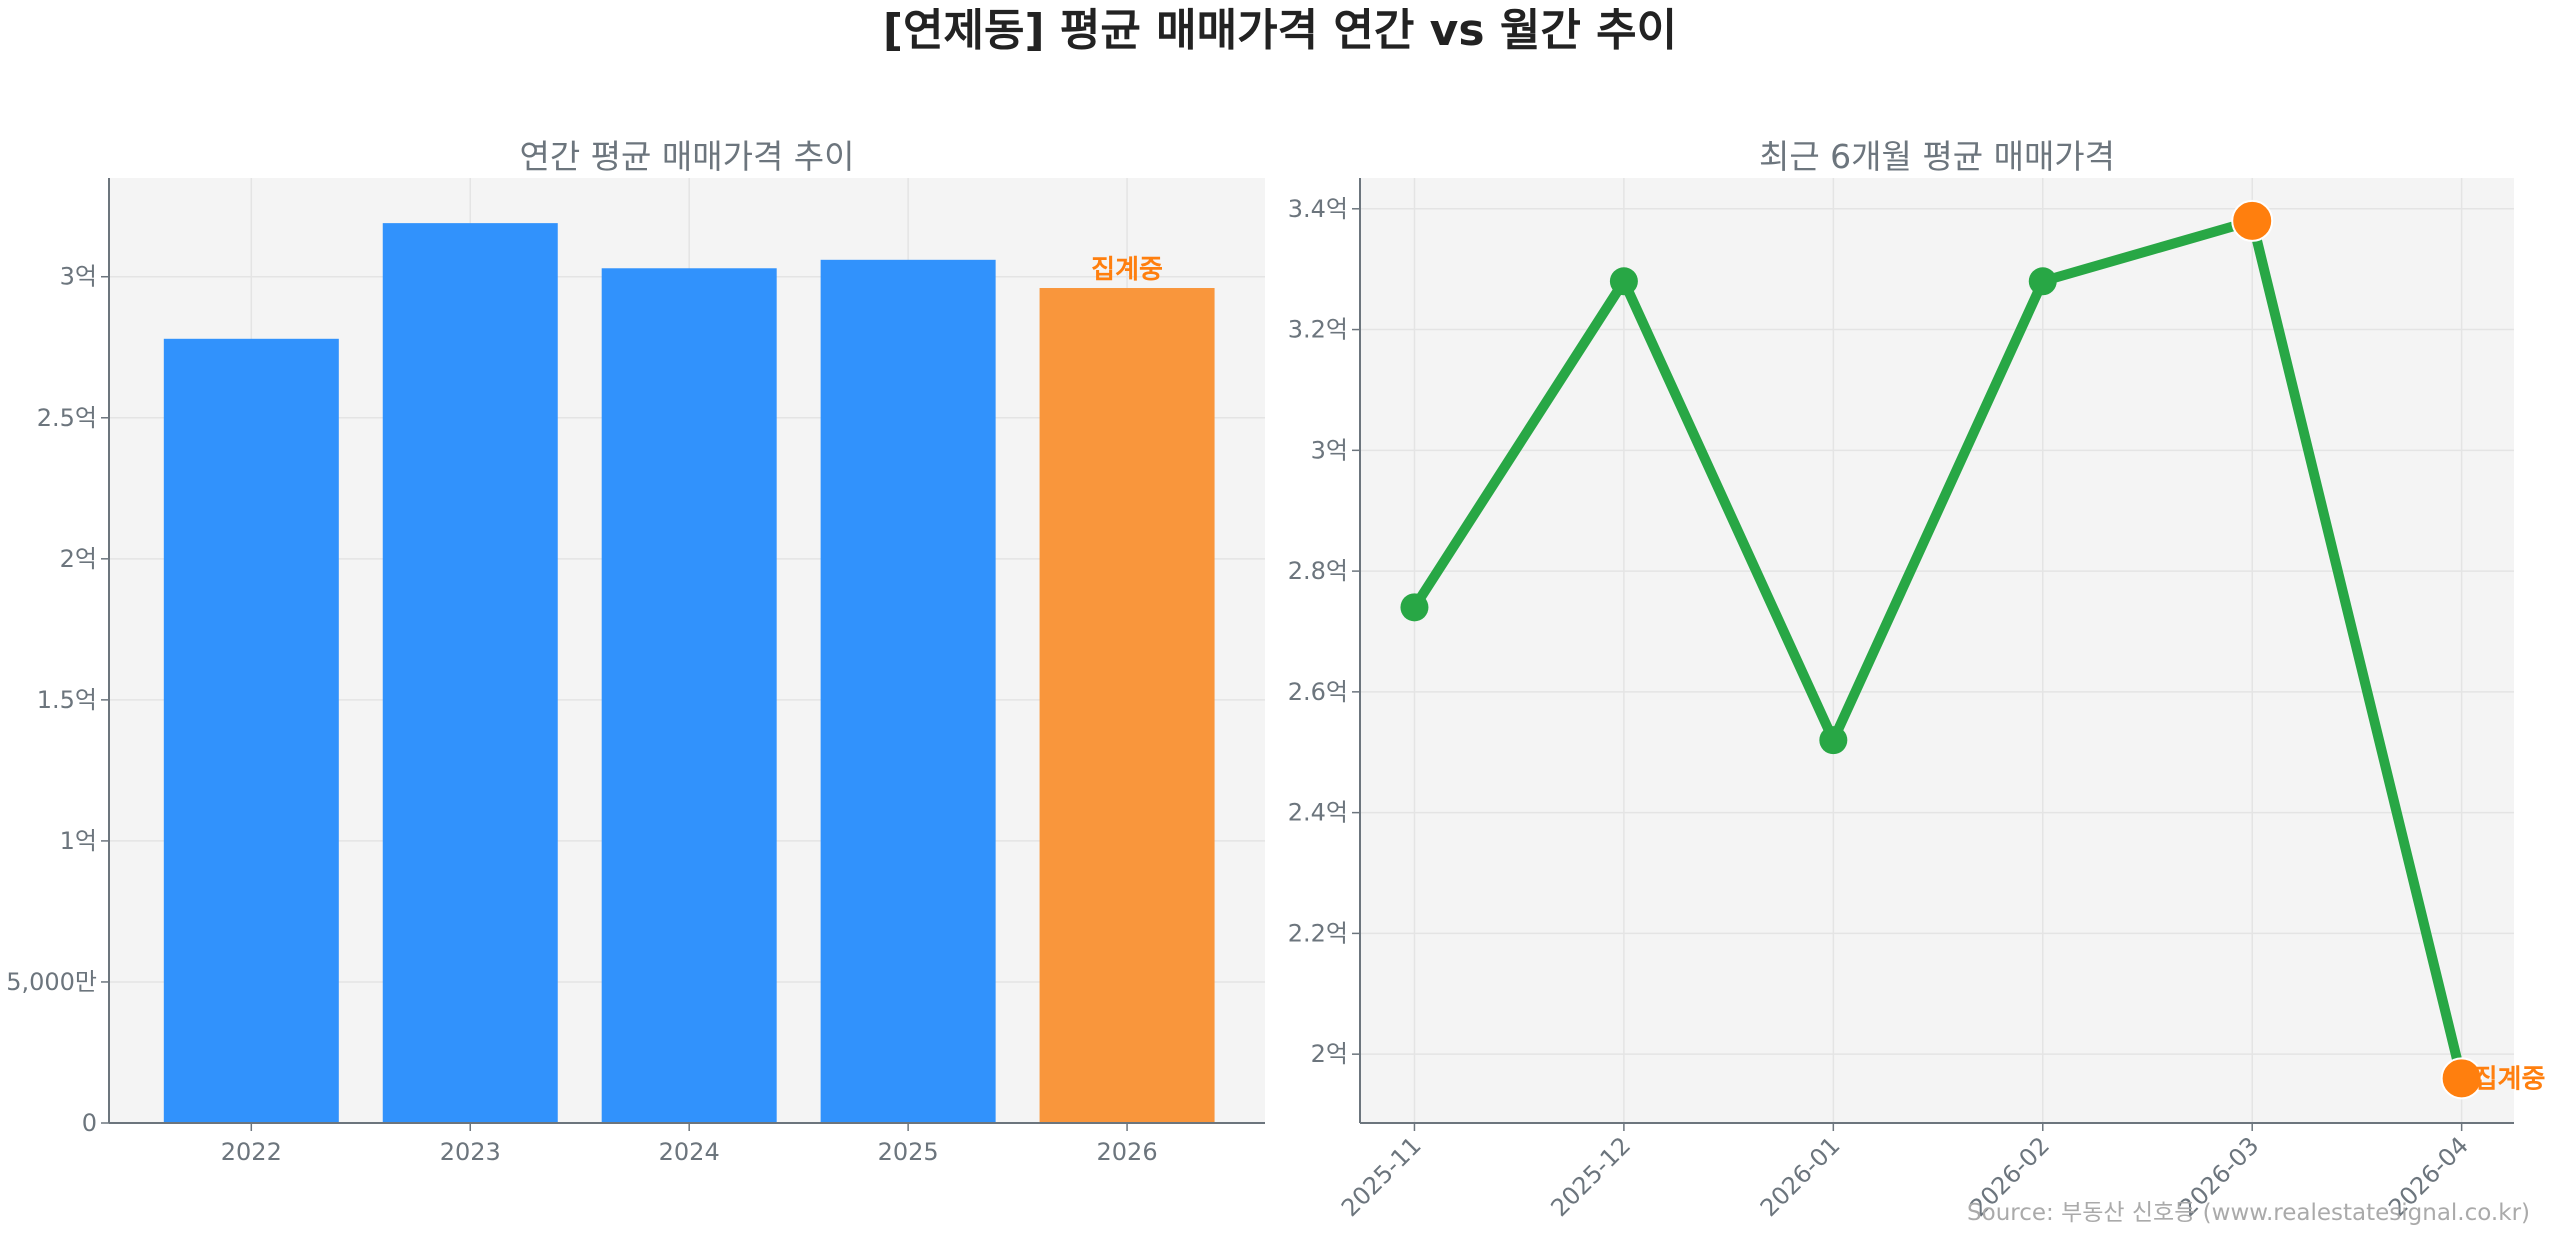 This screenshot has width=2560, height=1234. What do you see at coordinates (1381, 1176) in the screenshot?
I see `x-tick-label: 2025-11` at bounding box center [1381, 1176].